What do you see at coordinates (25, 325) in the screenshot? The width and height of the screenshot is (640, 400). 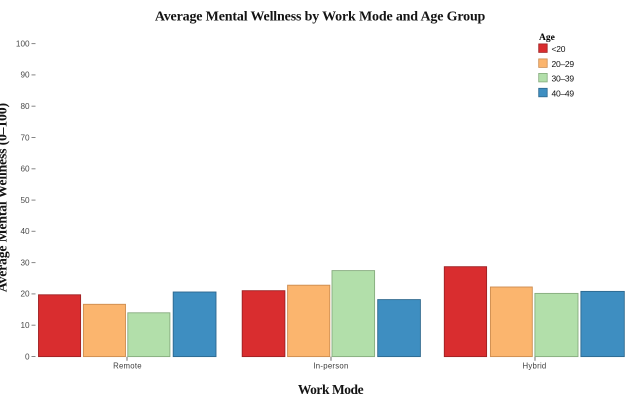 I see `svg-text: 10` at bounding box center [25, 325].